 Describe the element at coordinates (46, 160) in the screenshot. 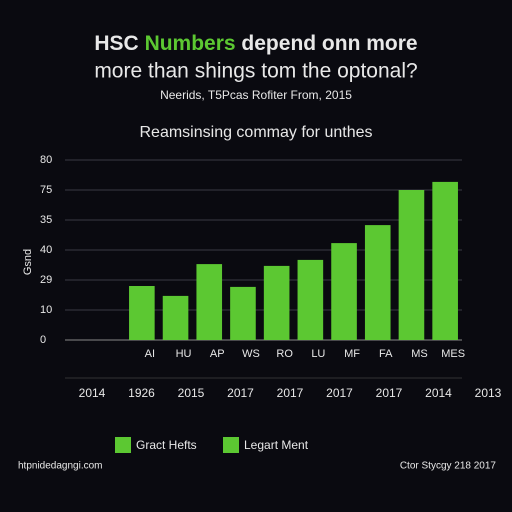

I see `y-tick-label: 80` at that location.